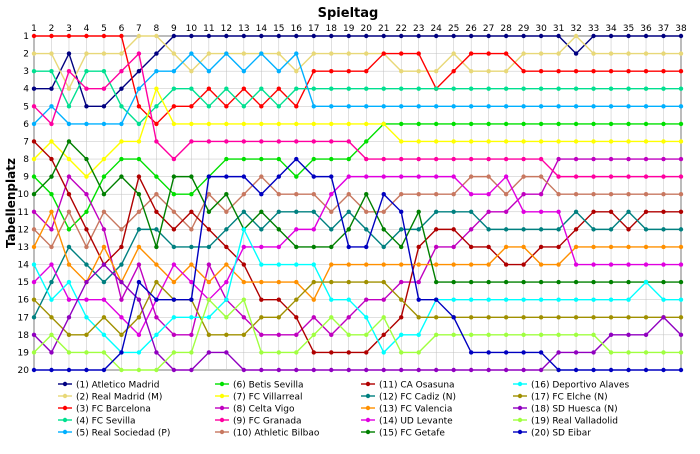 This screenshot has width=700, height=454. Describe the element at coordinates (418, 29) in the screenshot. I see `x-tick-label: 23` at that location.